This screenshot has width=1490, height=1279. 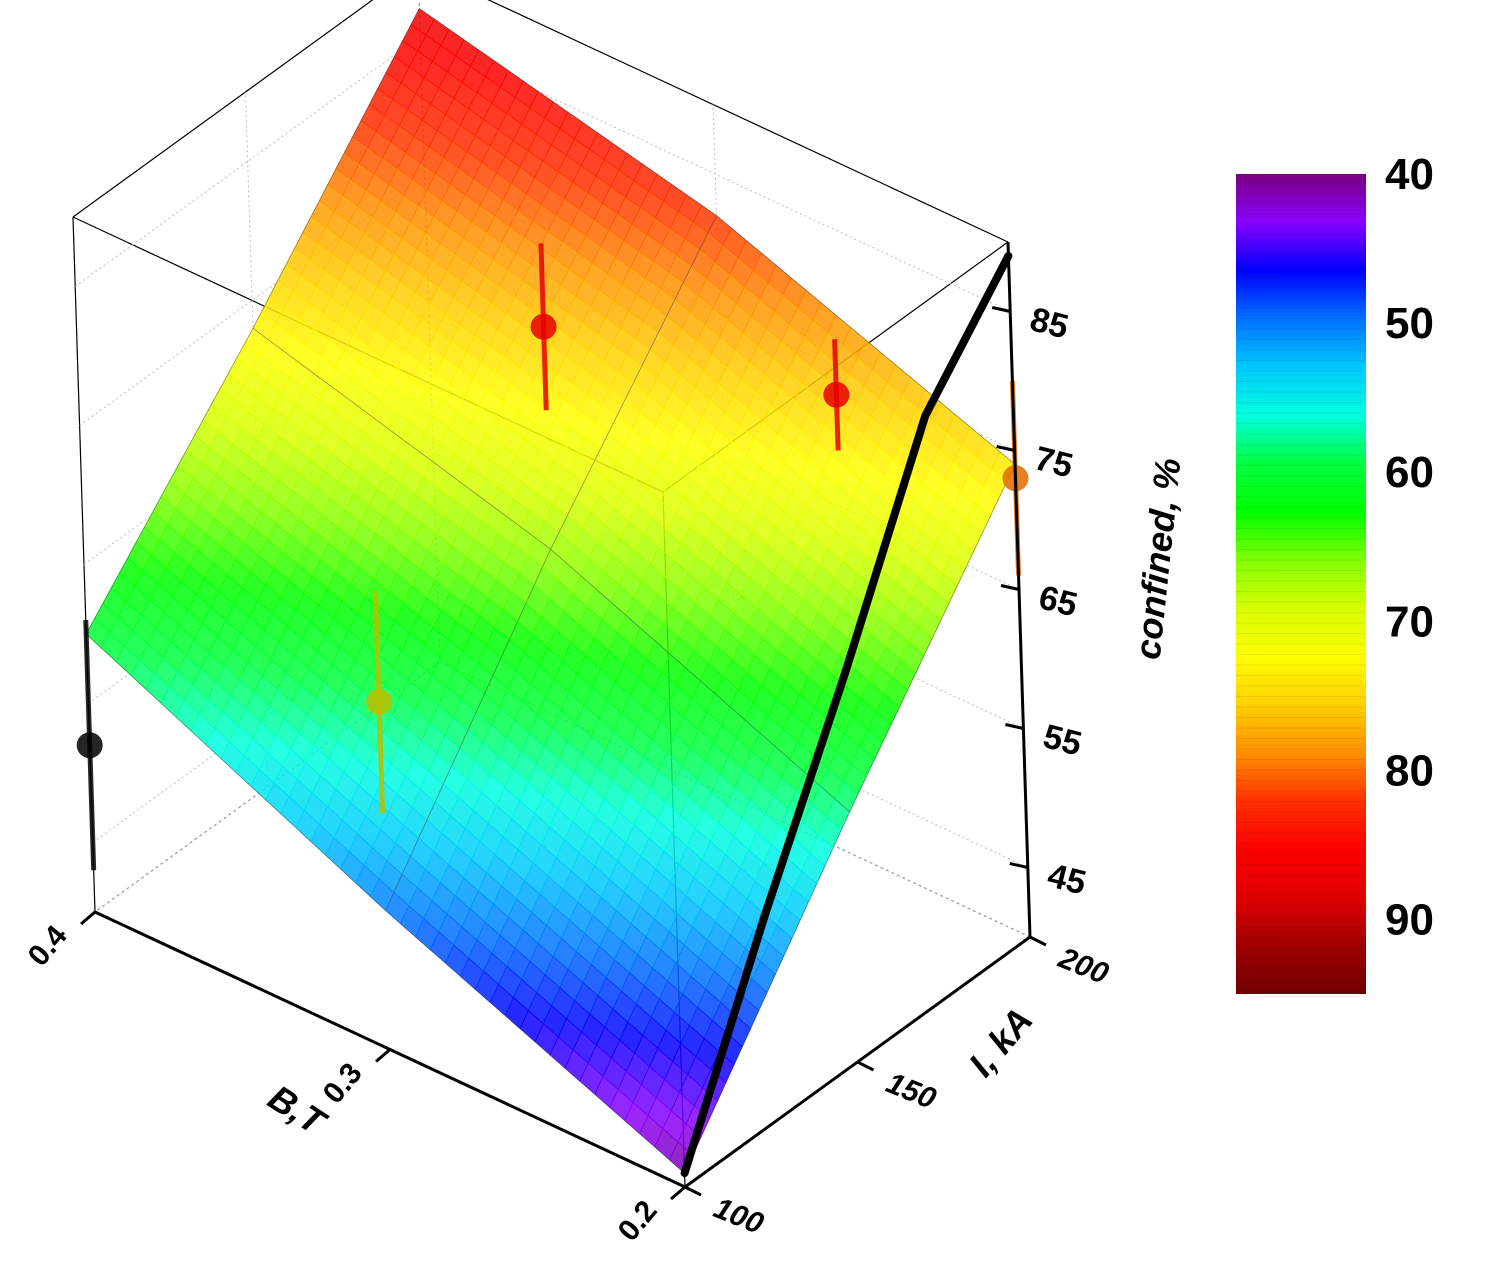 What do you see at coordinates (638, 1220) in the screenshot?
I see `b-axis-tick-label: 0.2` at bounding box center [638, 1220].